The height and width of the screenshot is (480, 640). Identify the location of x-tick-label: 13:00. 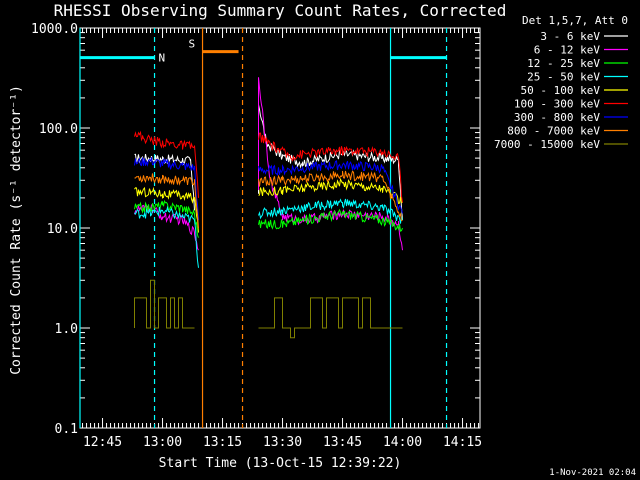
(162, 442).